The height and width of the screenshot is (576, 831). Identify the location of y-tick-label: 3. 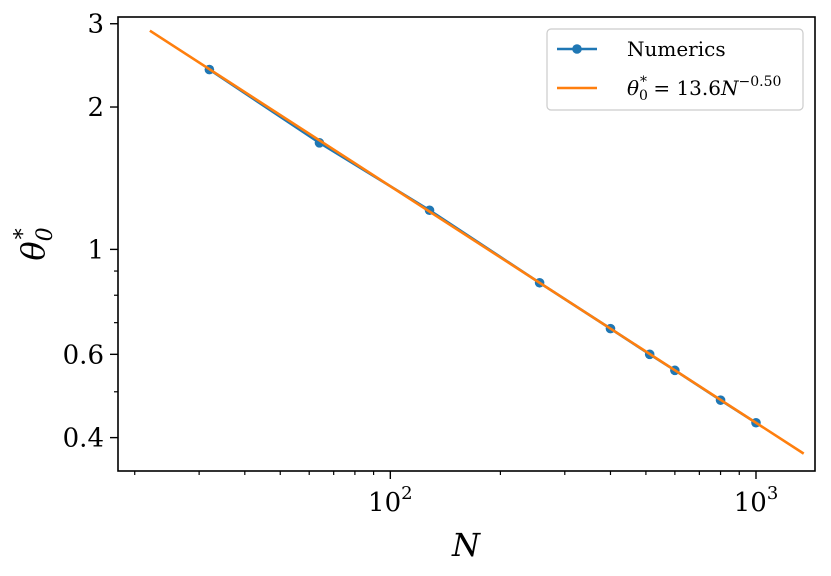
(95, 25).